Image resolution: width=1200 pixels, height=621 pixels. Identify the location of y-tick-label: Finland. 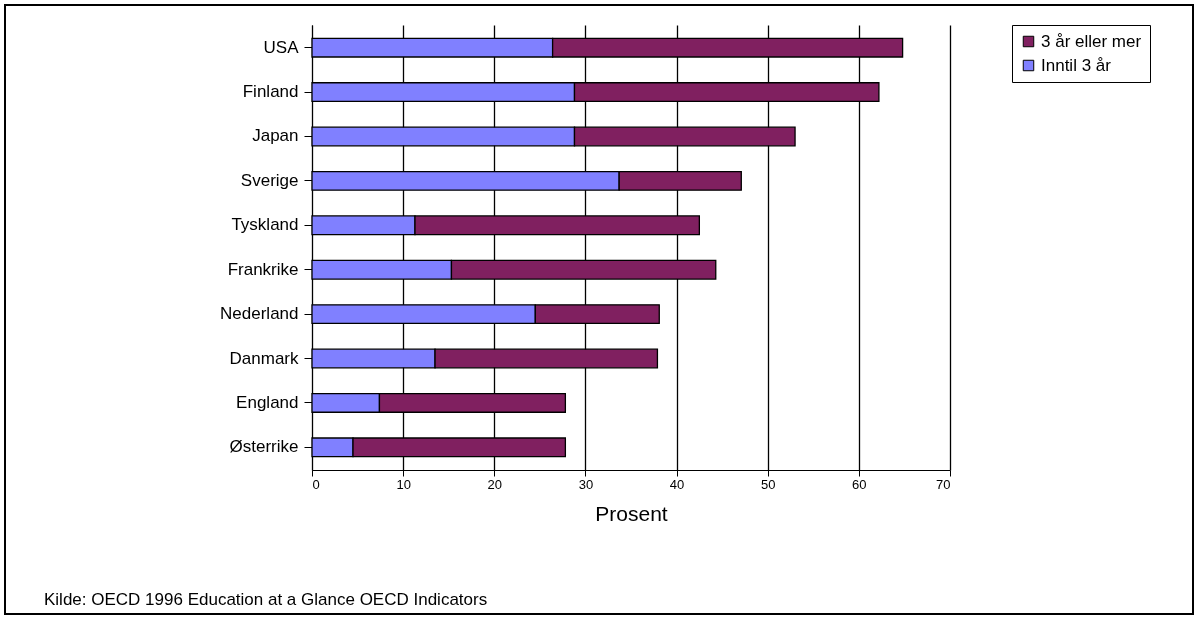
(270, 92).